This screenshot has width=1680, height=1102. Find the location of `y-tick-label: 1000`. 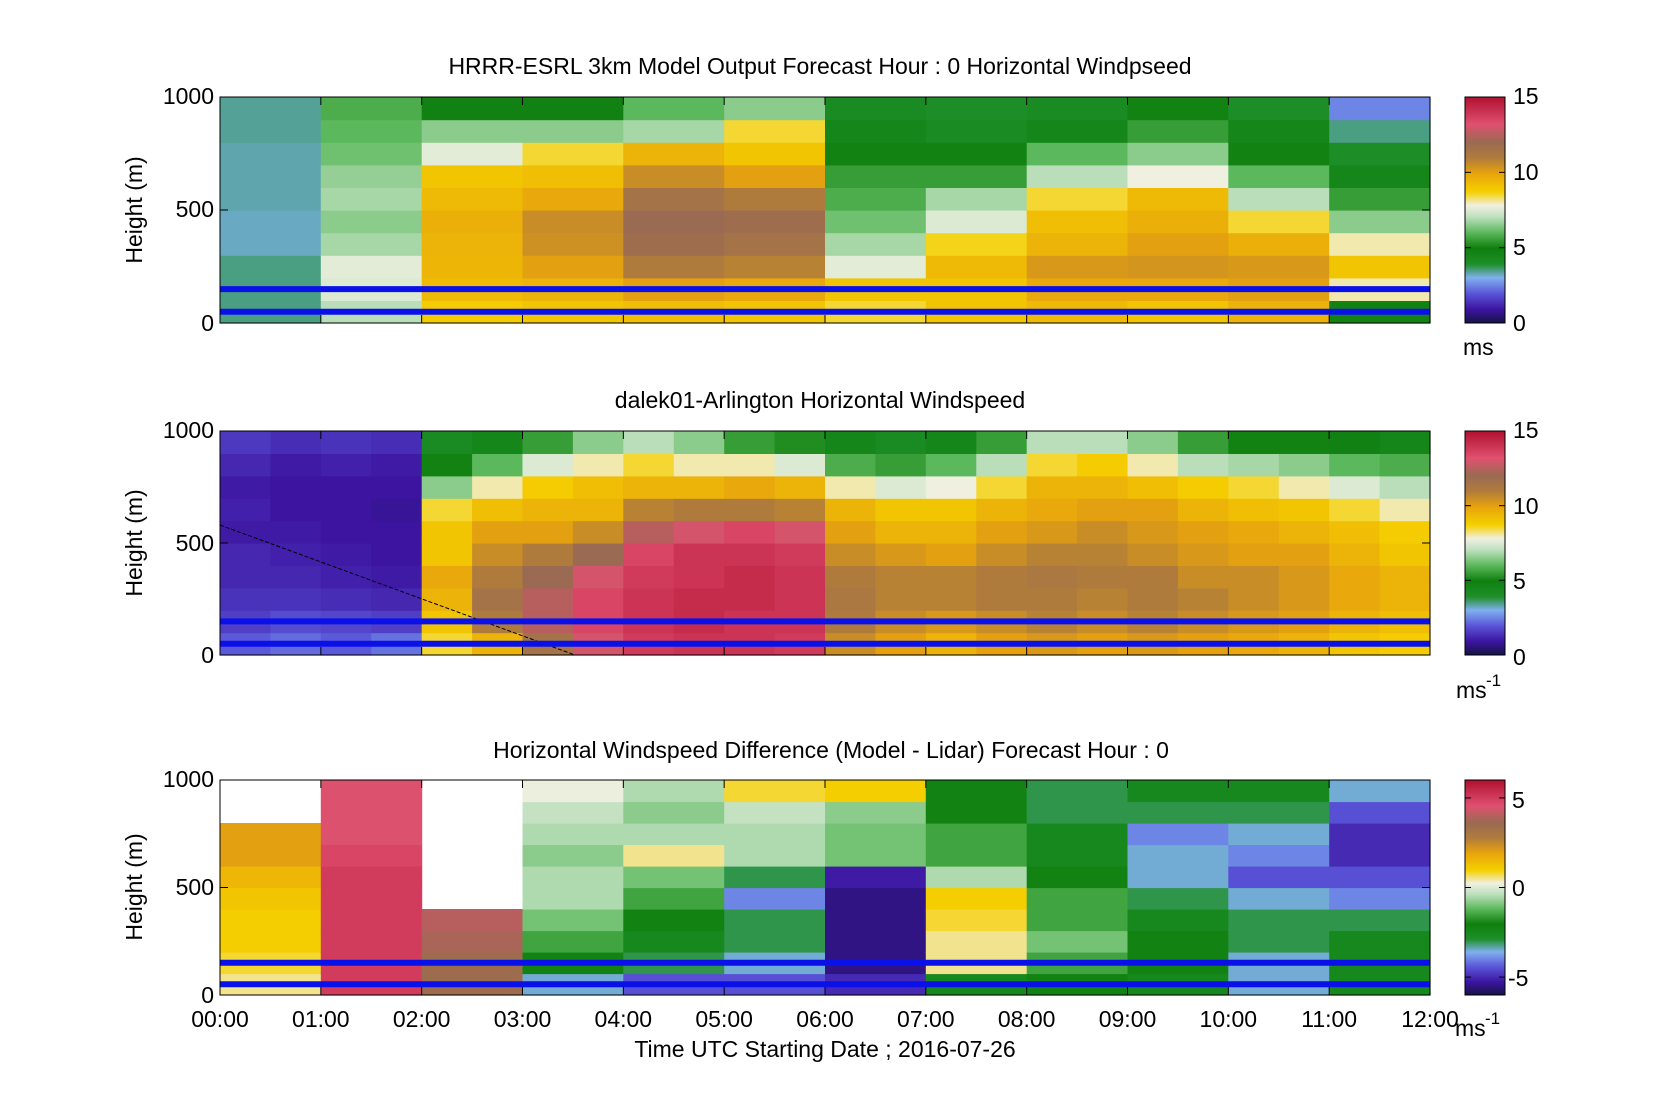

y-tick-label: 1000 is located at coordinates (188, 430).